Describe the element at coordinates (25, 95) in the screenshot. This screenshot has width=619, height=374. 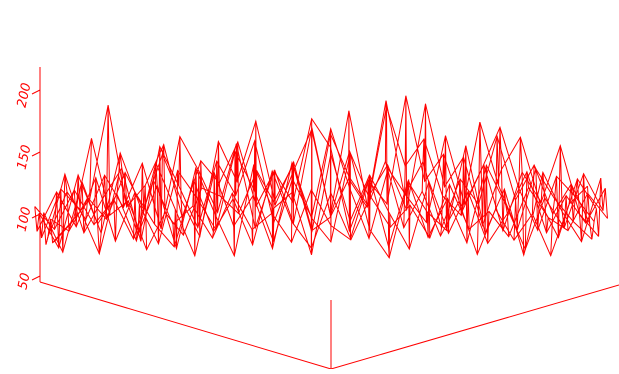
I see `z-axis-tick-label: 200` at that location.